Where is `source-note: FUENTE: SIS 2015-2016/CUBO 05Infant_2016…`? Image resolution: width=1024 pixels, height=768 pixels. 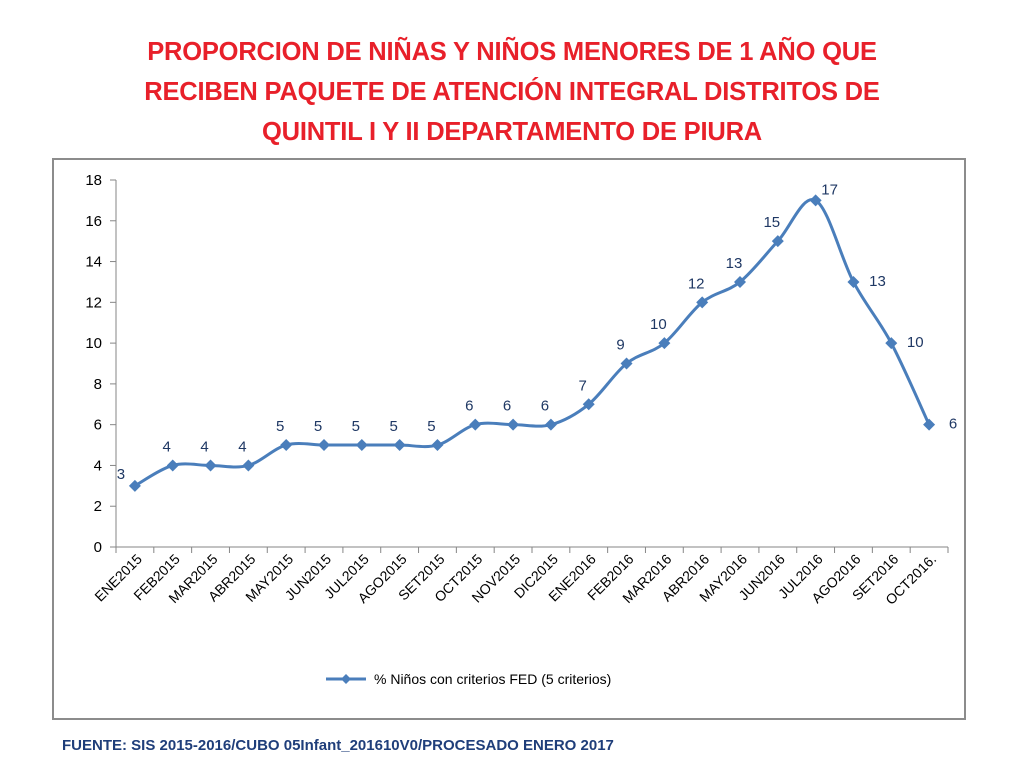
source-note: FUENTE: SIS 2015-2016/CUBO 05Infant_2016… is located at coordinates (338, 745).